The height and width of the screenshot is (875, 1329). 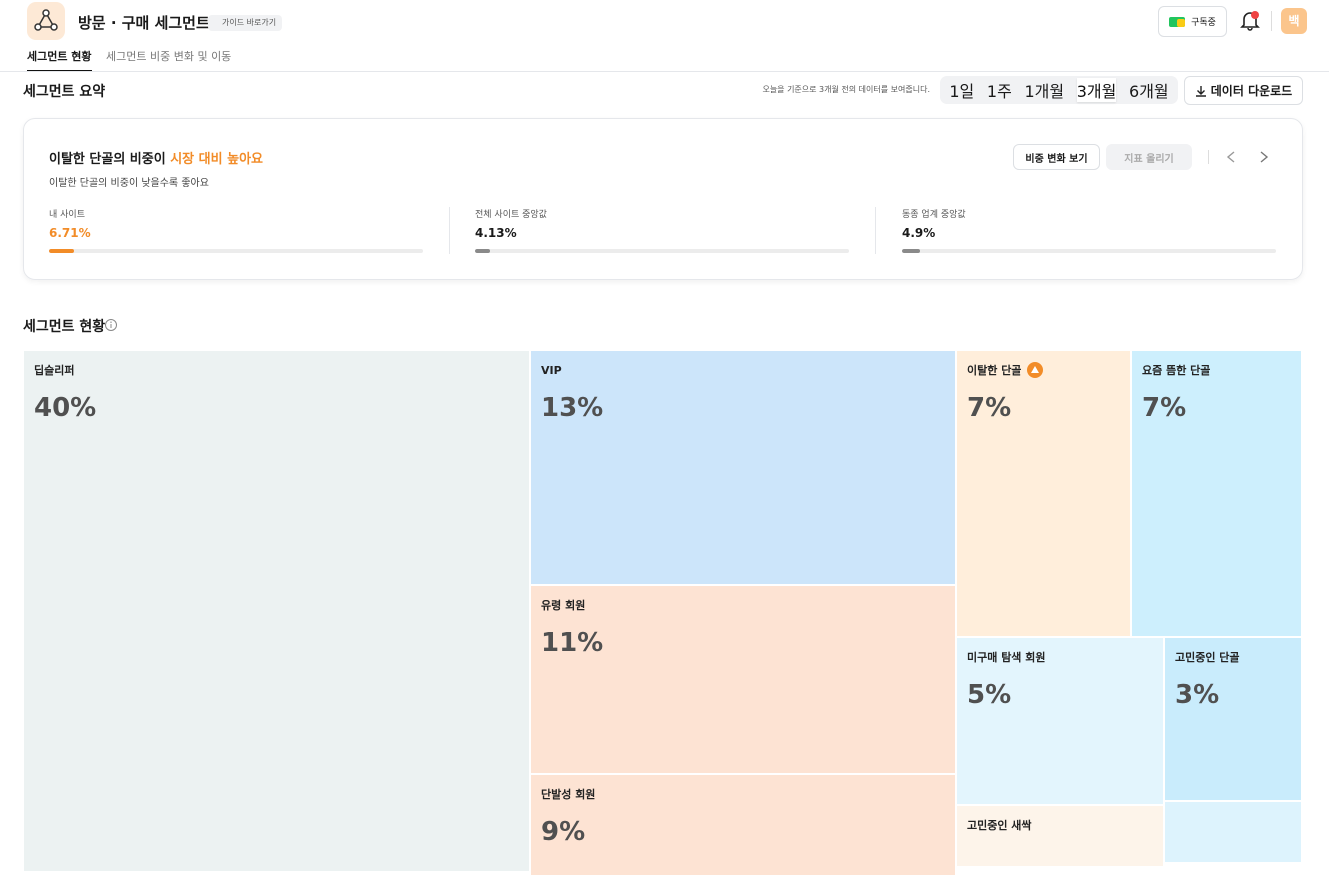 I want to click on avatar: 백, so click(x=1294, y=21).